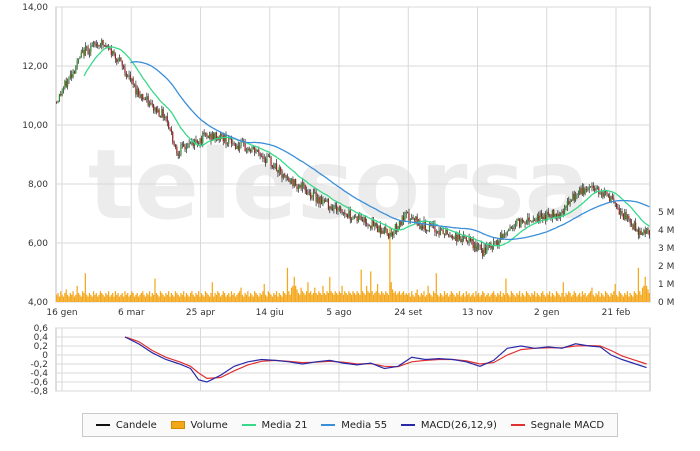 The width and height of the screenshot is (700, 451). Describe the element at coordinates (41, 329) in the screenshot. I see `macd-tick-label: 0,6` at that location.